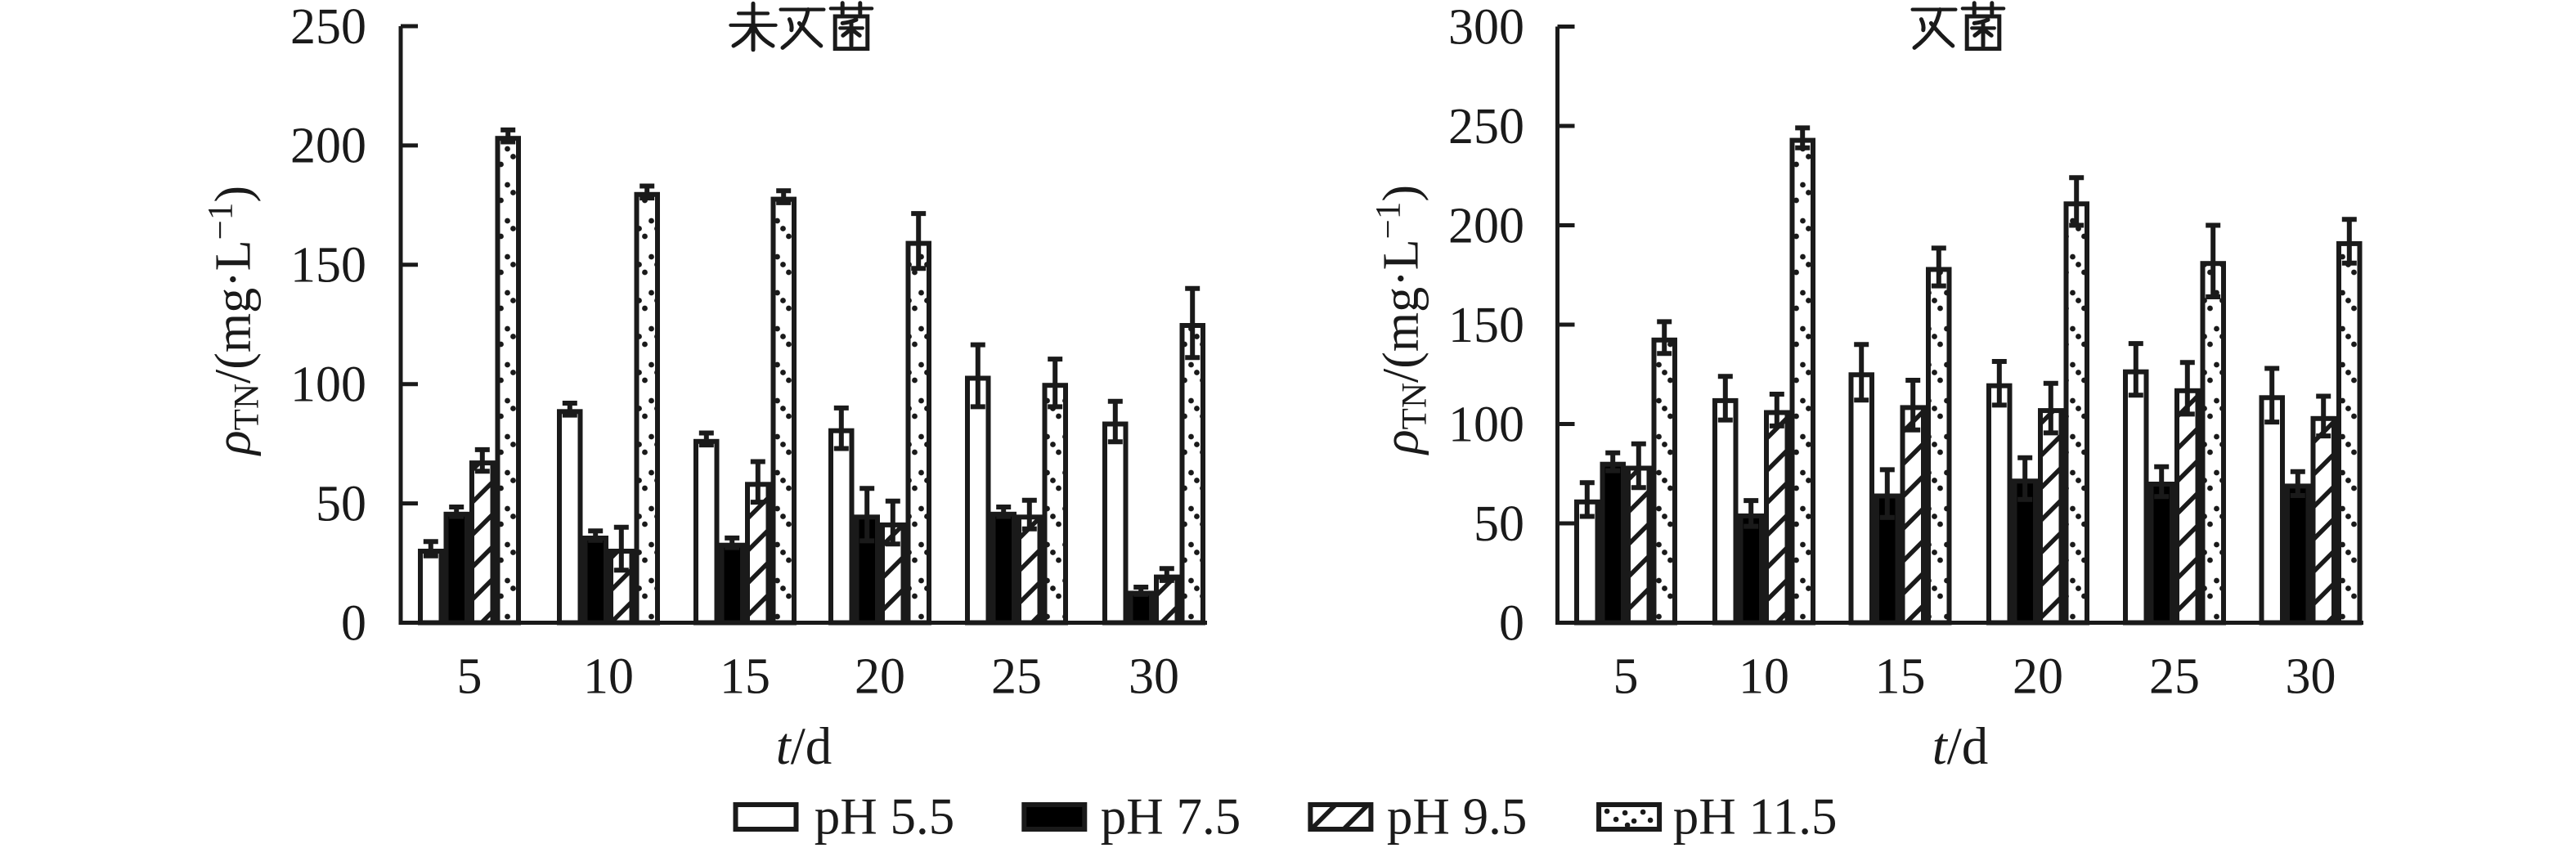 This screenshot has height=848, width=2576. Describe the element at coordinates (885, 817) in the screenshot. I see `svg-text: pH 5.5` at that location.